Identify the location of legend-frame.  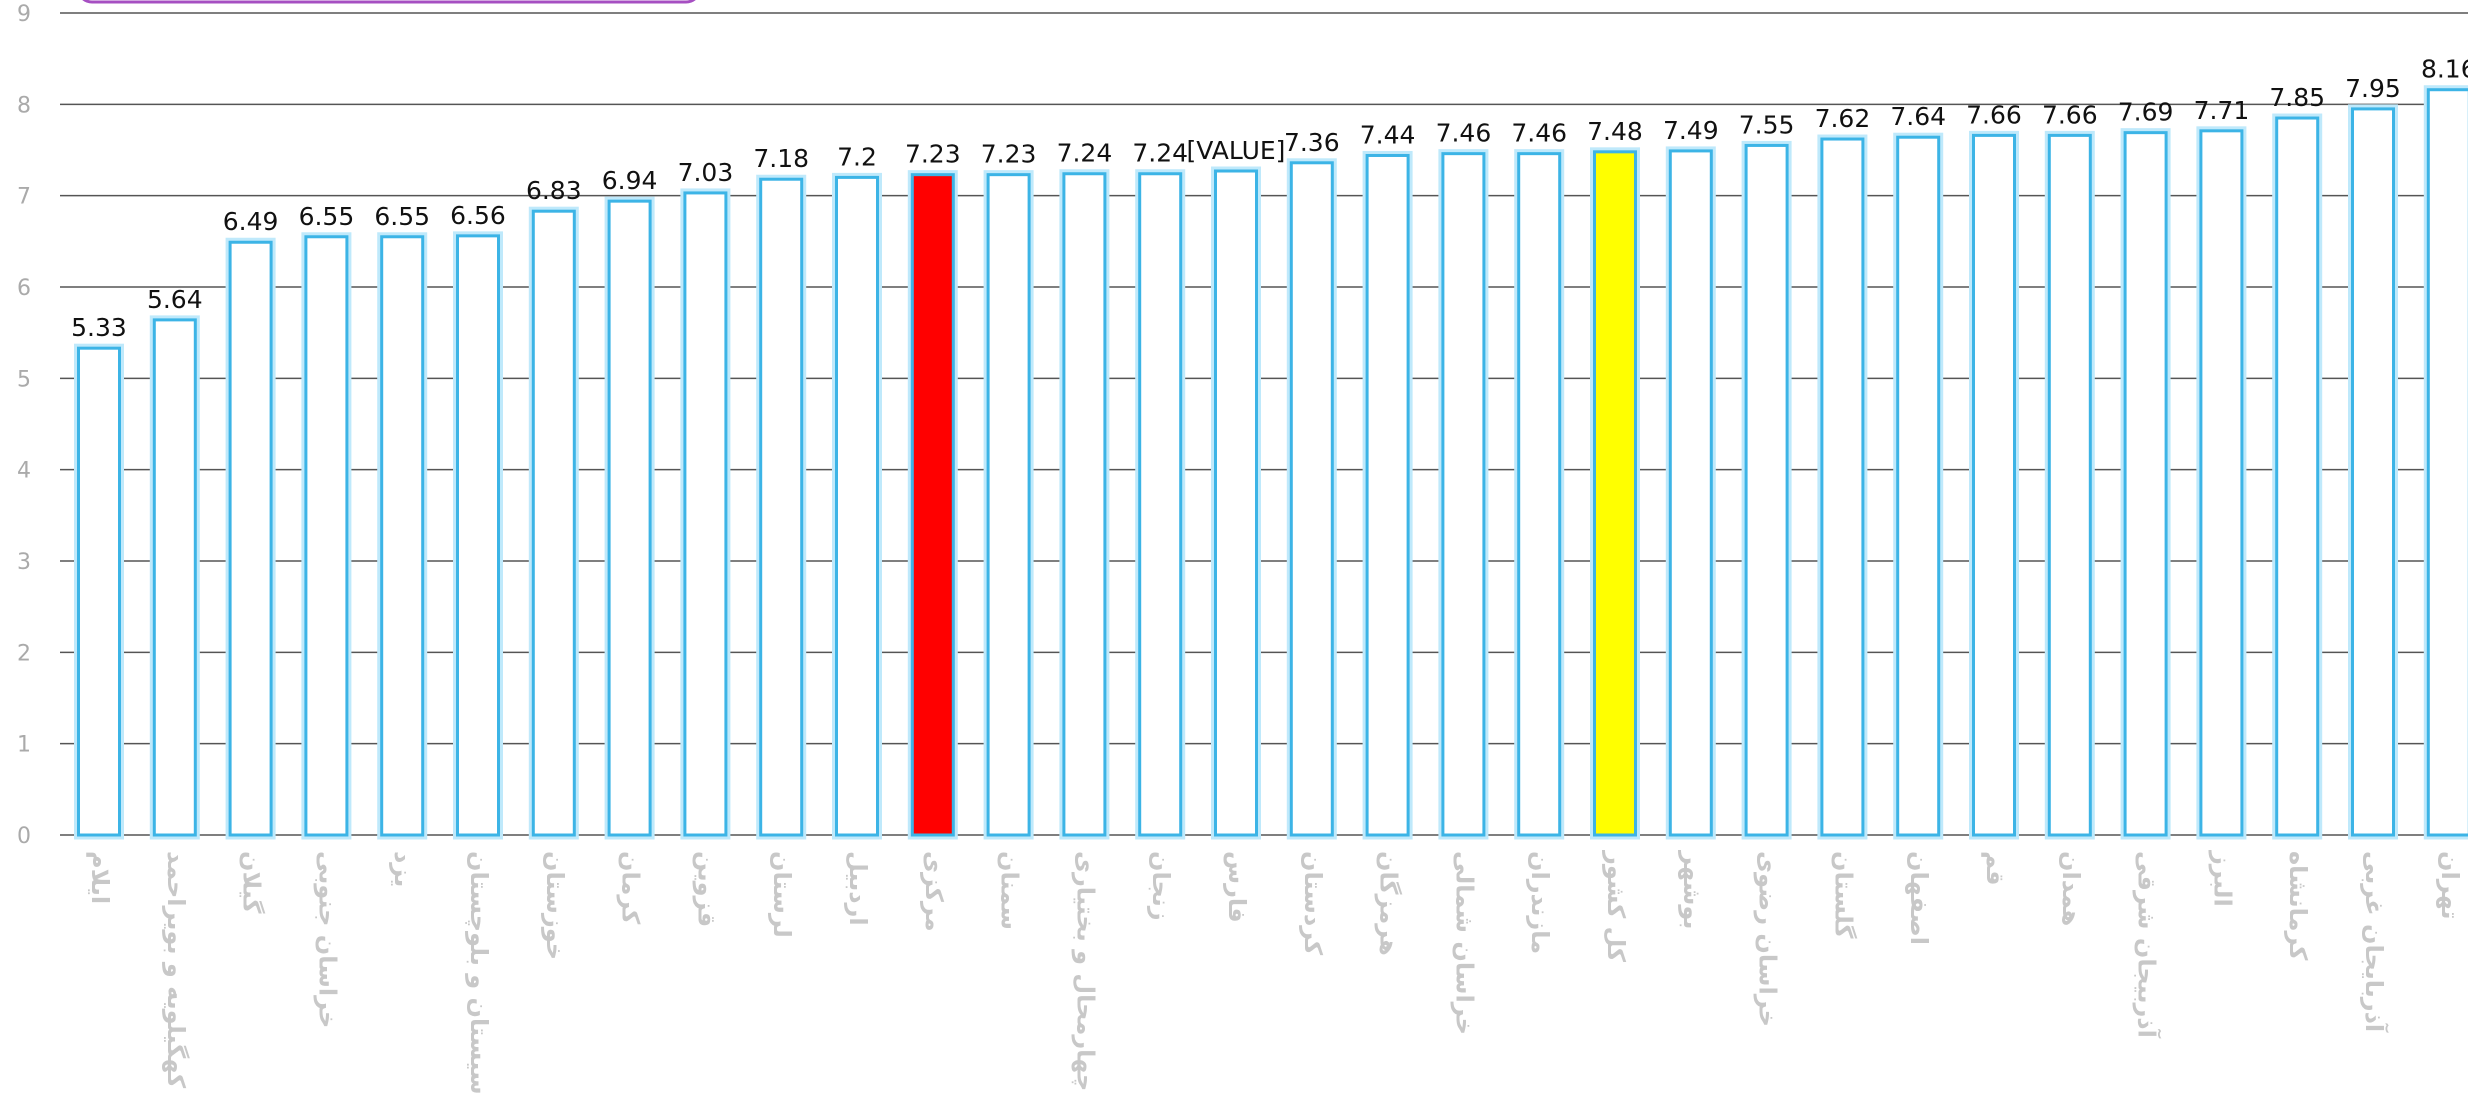
(389, 2).